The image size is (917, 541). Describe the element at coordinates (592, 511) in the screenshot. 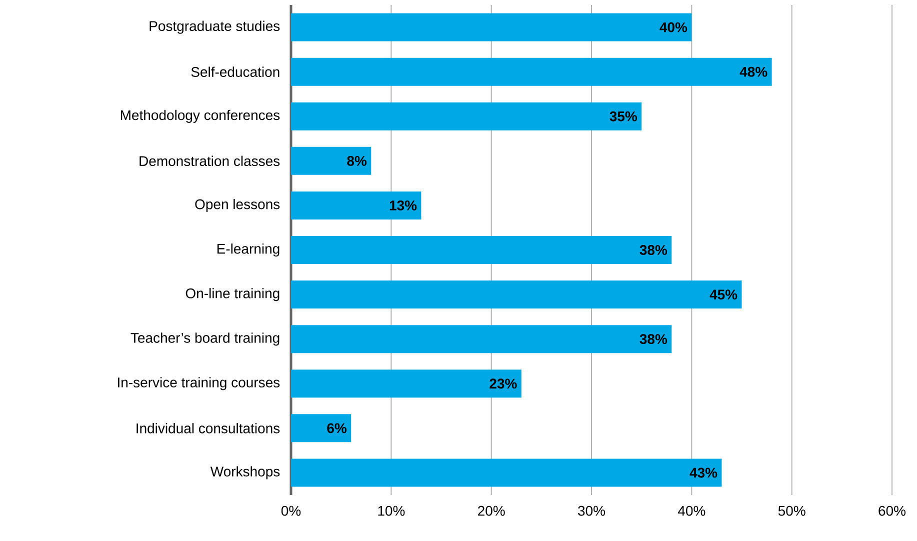

I see `x-tick-label: 30%` at that location.